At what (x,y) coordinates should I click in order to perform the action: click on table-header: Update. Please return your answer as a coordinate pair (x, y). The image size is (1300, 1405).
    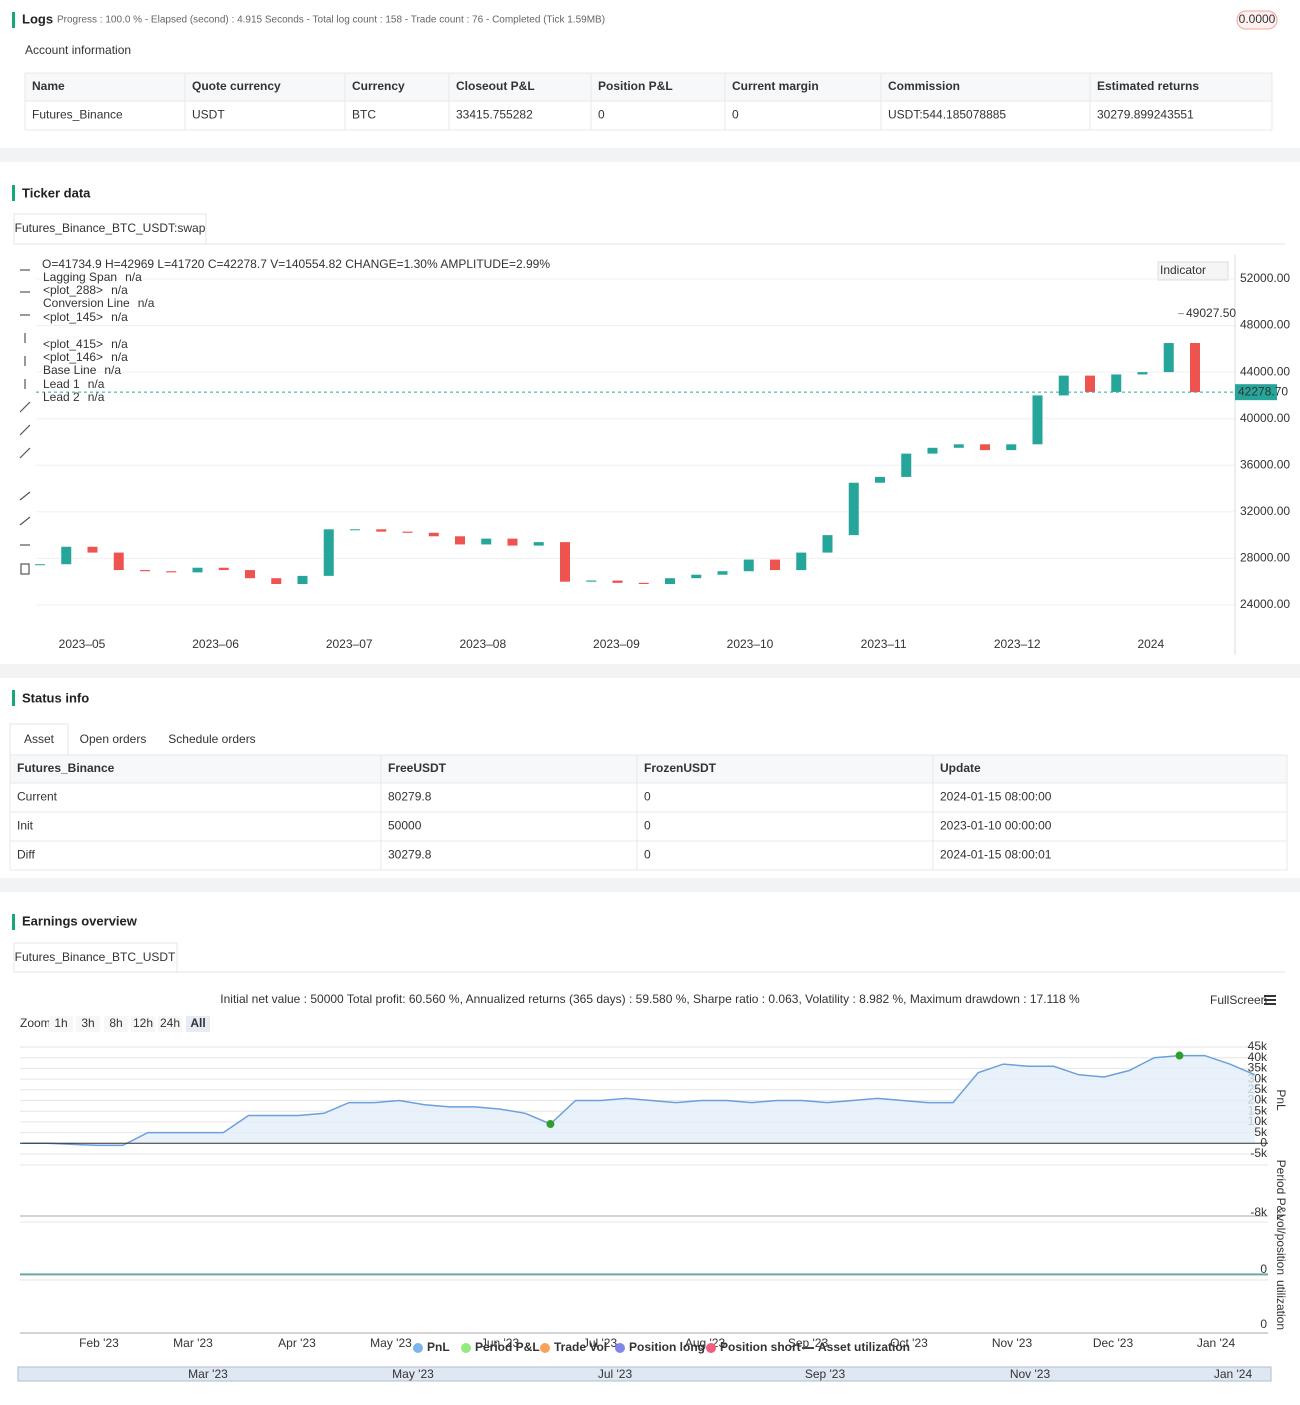
    Looking at the image, I should click on (960, 768).